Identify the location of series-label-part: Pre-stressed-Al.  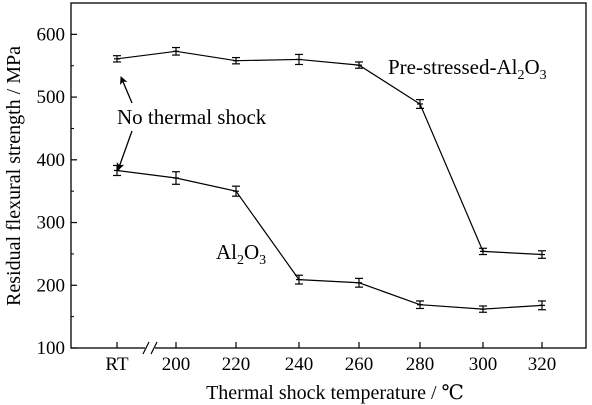
(453, 67).